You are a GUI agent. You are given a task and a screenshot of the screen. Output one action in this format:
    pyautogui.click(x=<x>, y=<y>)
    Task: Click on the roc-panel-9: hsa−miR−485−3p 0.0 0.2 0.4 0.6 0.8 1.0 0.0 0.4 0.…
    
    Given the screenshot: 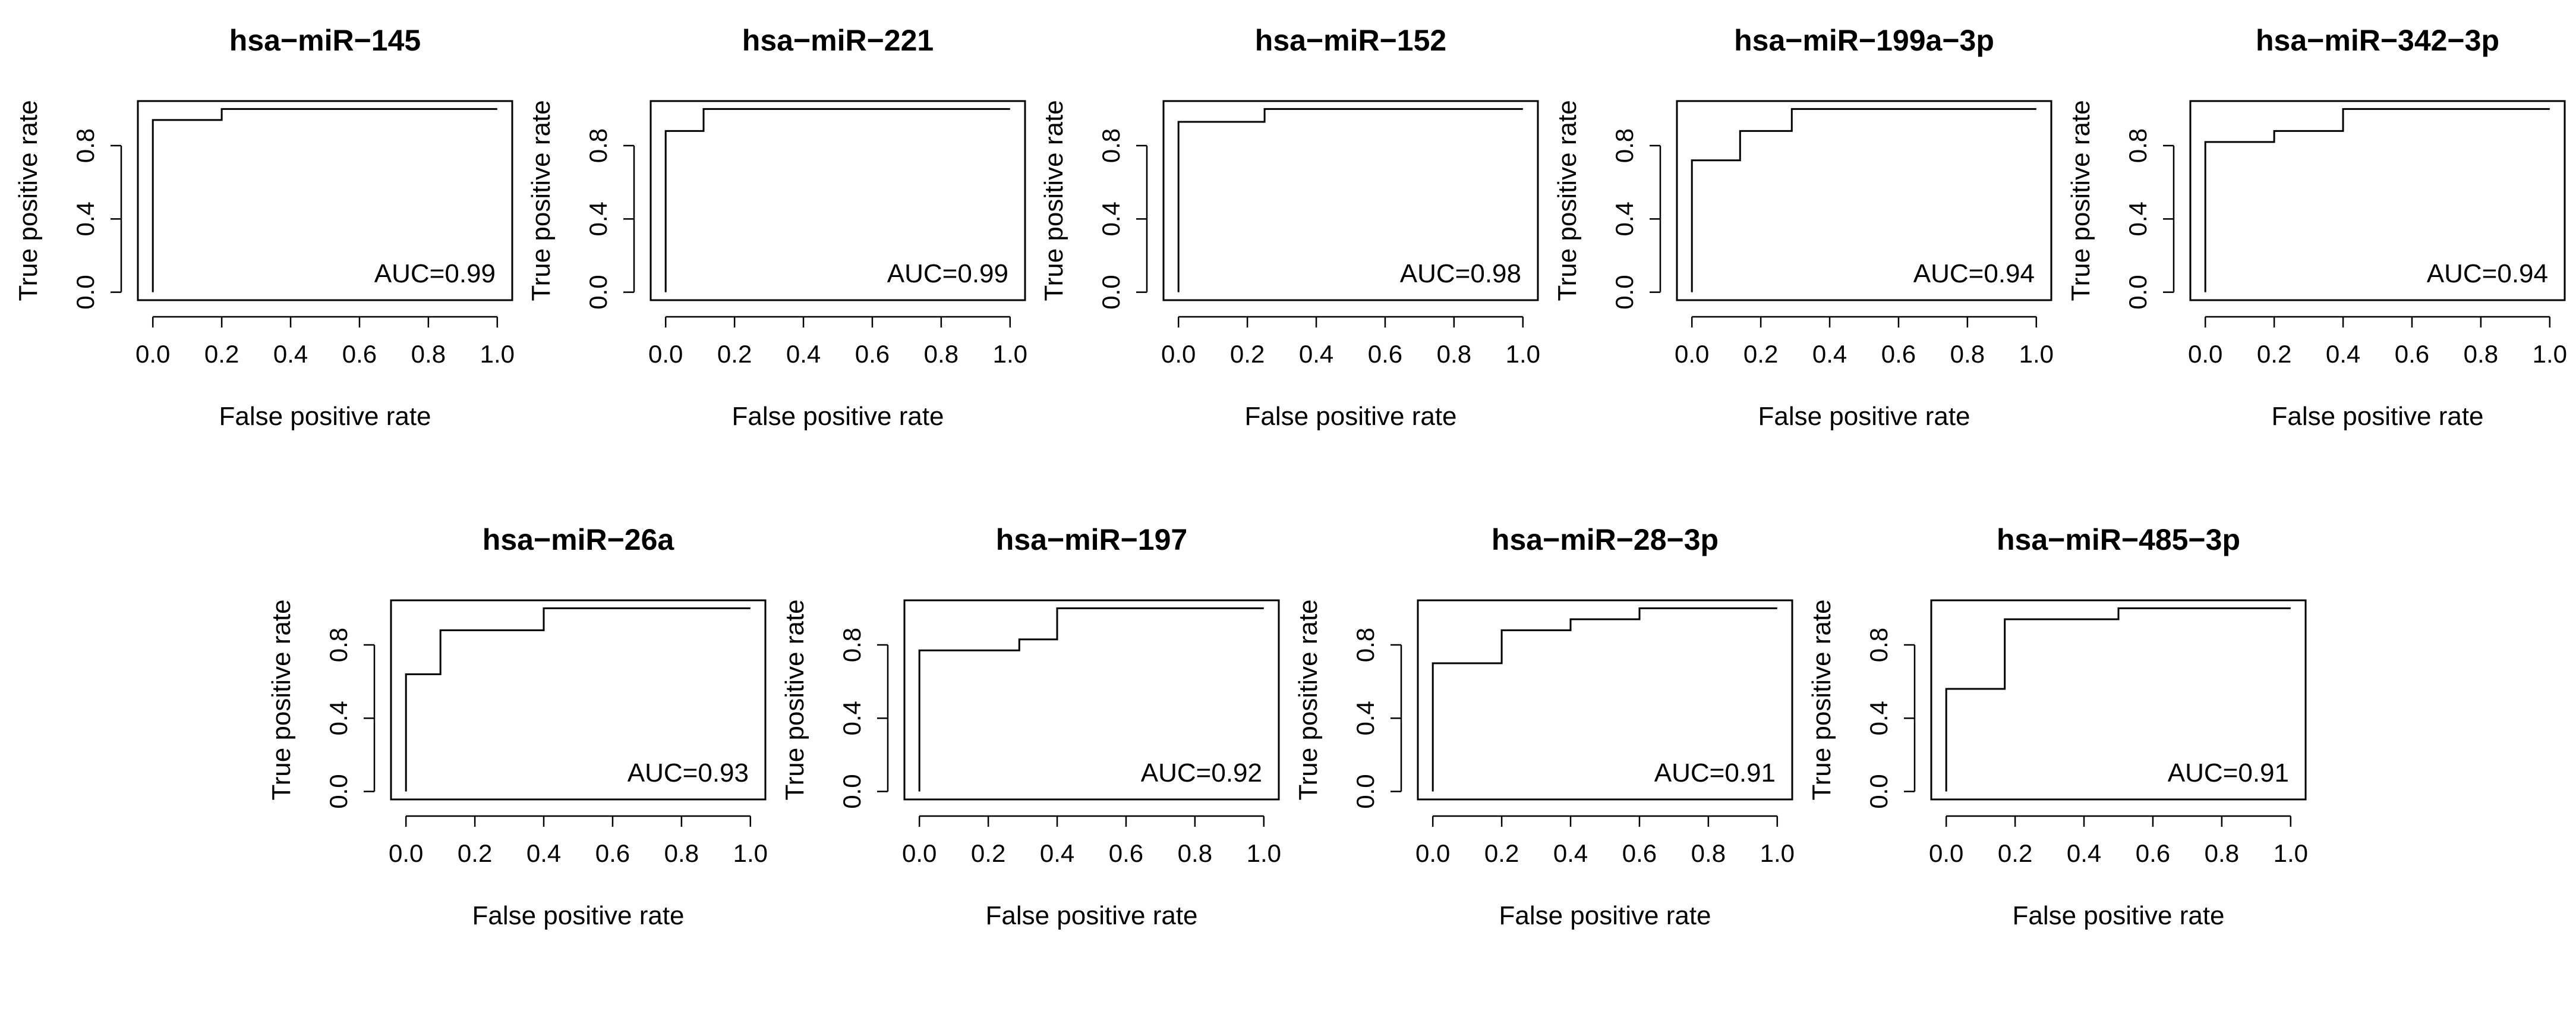 What is the action you would take?
    pyautogui.click(x=2058, y=726)
    